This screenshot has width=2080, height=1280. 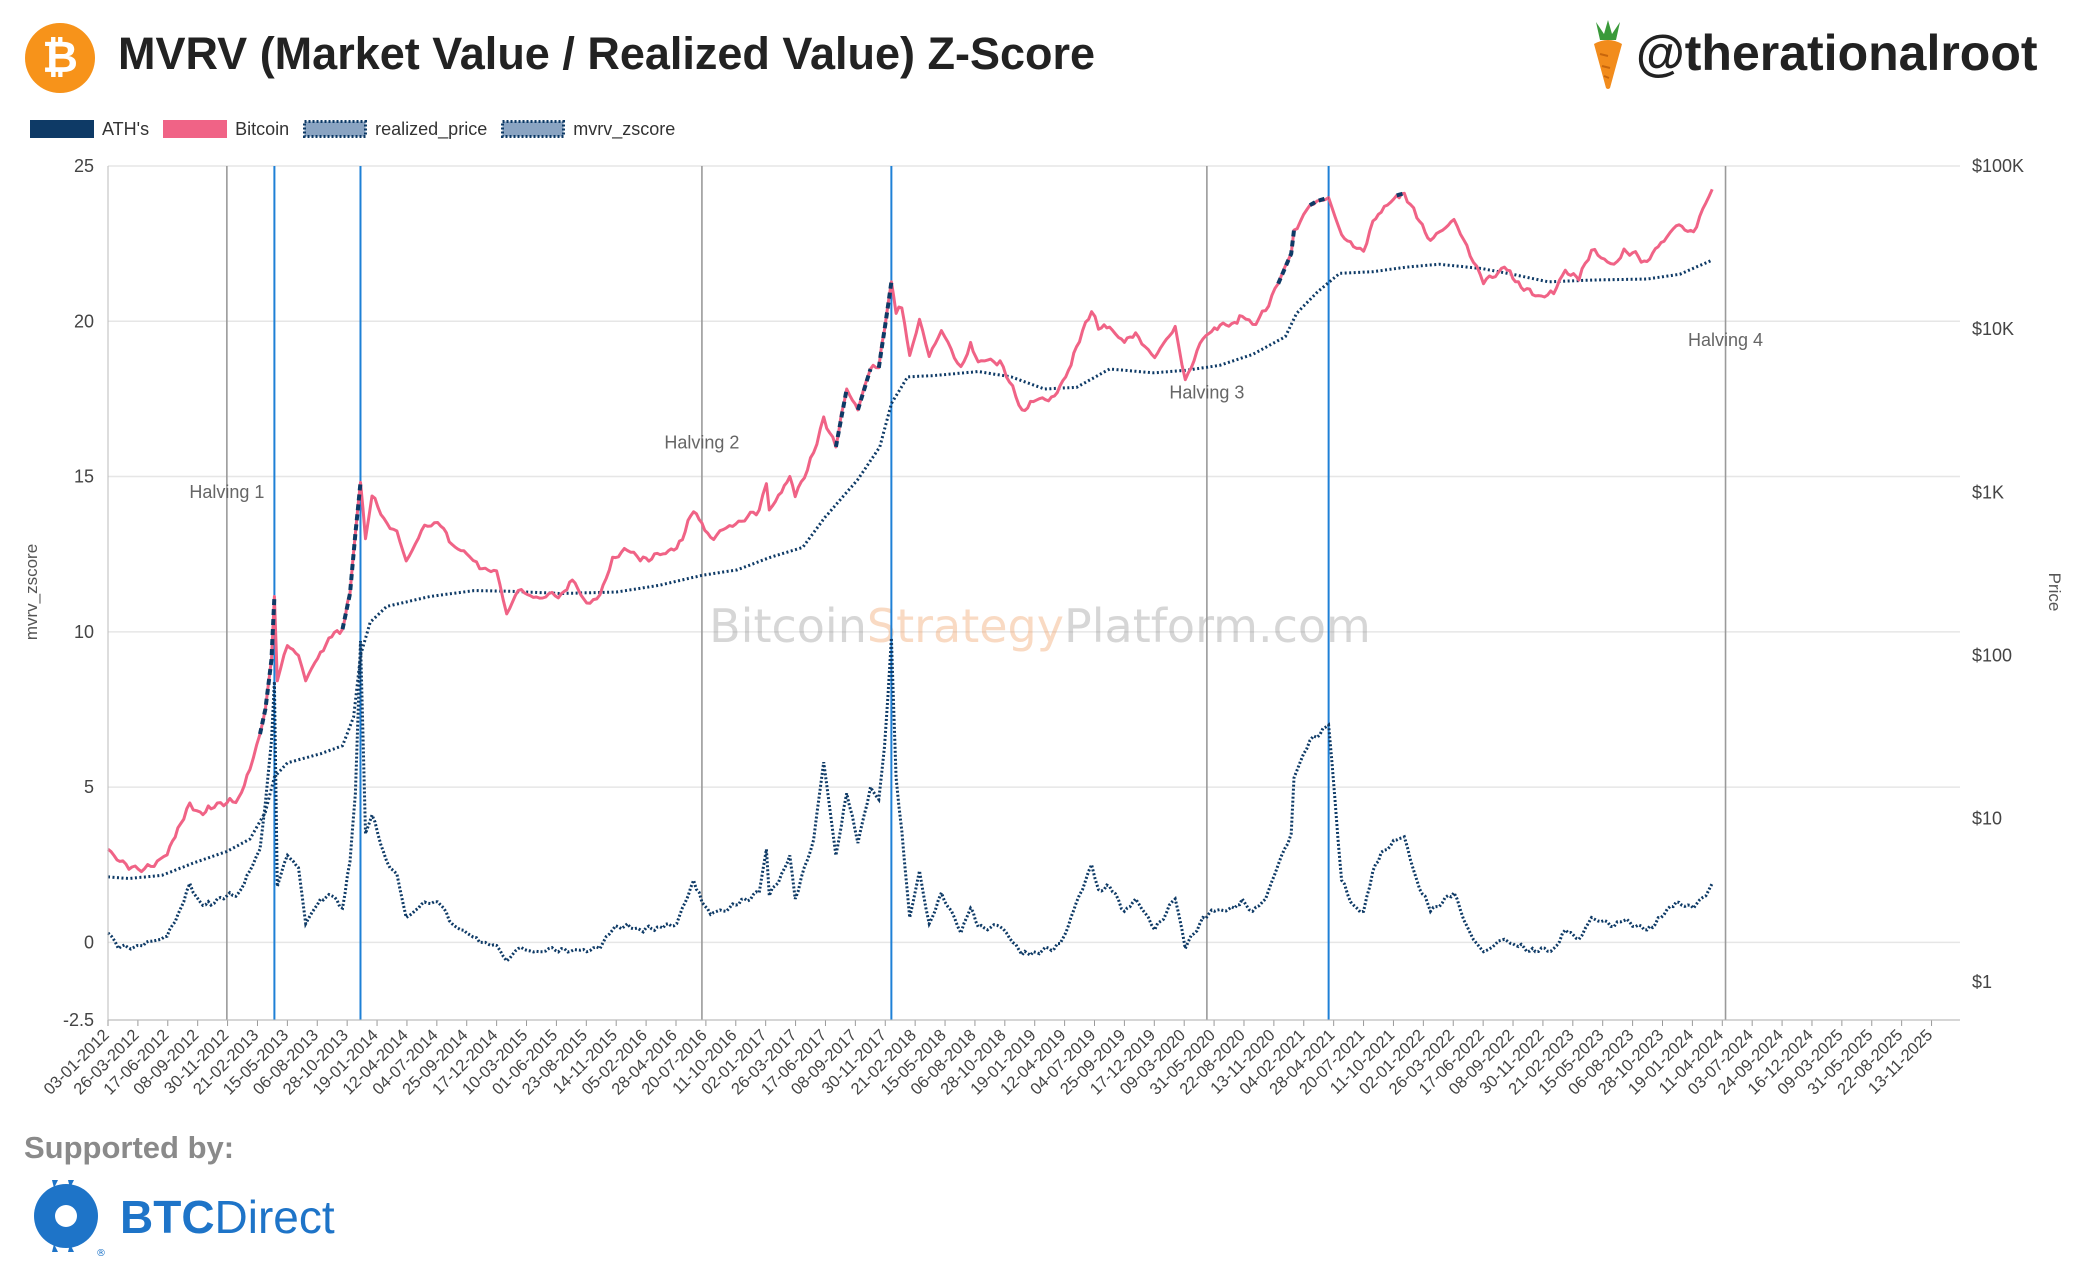 What do you see at coordinates (1982, 982) in the screenshot?
I see `y-right-tick-label: $1` at bounding box center [1982, 982].